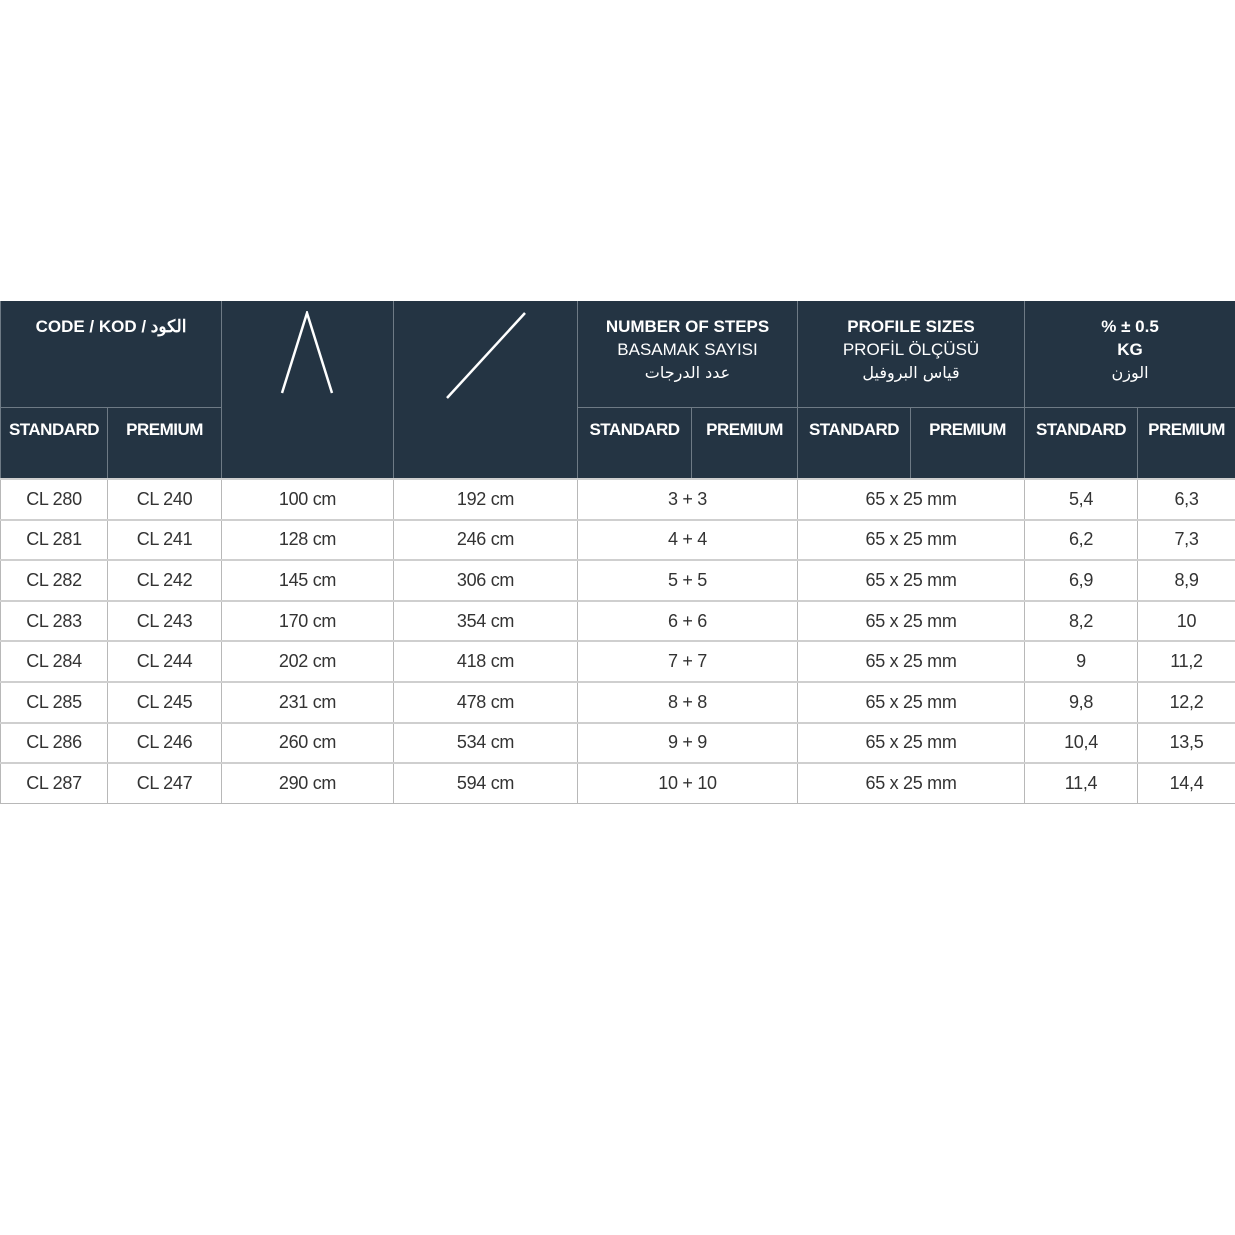  What do you see at coordinates (745, 443) in the screenshot?
I see `steps-premium-header: PREMIUM` at bounding box center [745, 443].